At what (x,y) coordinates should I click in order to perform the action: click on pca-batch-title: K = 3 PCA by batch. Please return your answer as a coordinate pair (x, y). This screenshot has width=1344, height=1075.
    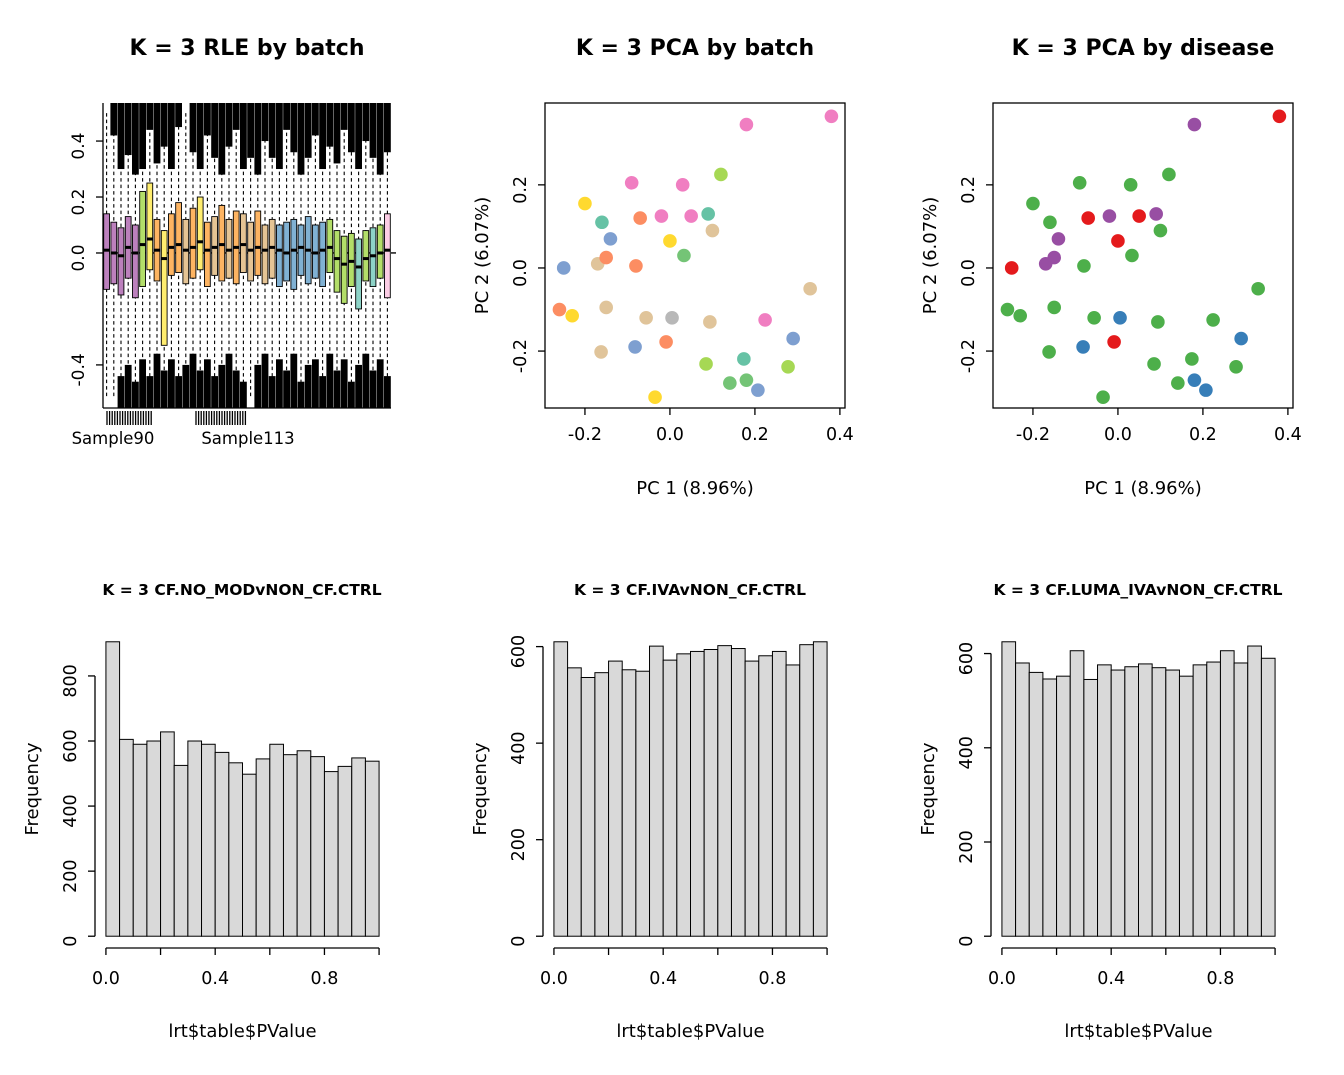
    Looking at the image, I should click on (695, 48).